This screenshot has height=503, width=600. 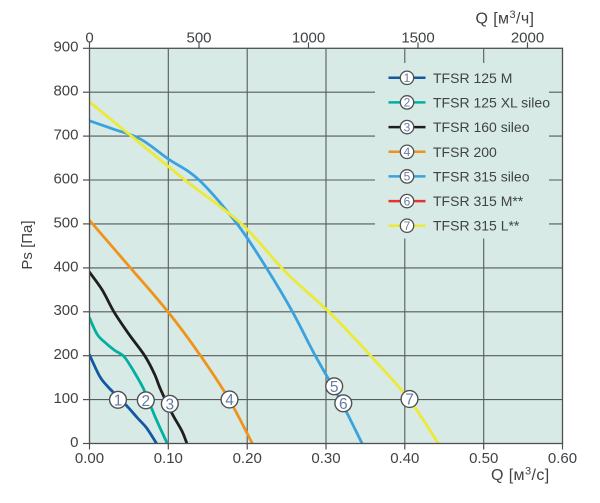 What do you see at coordinates (505, 18) in the screenshot?
I see `svg-text: Q [м3/ч]` at bounding box center [505, 18].